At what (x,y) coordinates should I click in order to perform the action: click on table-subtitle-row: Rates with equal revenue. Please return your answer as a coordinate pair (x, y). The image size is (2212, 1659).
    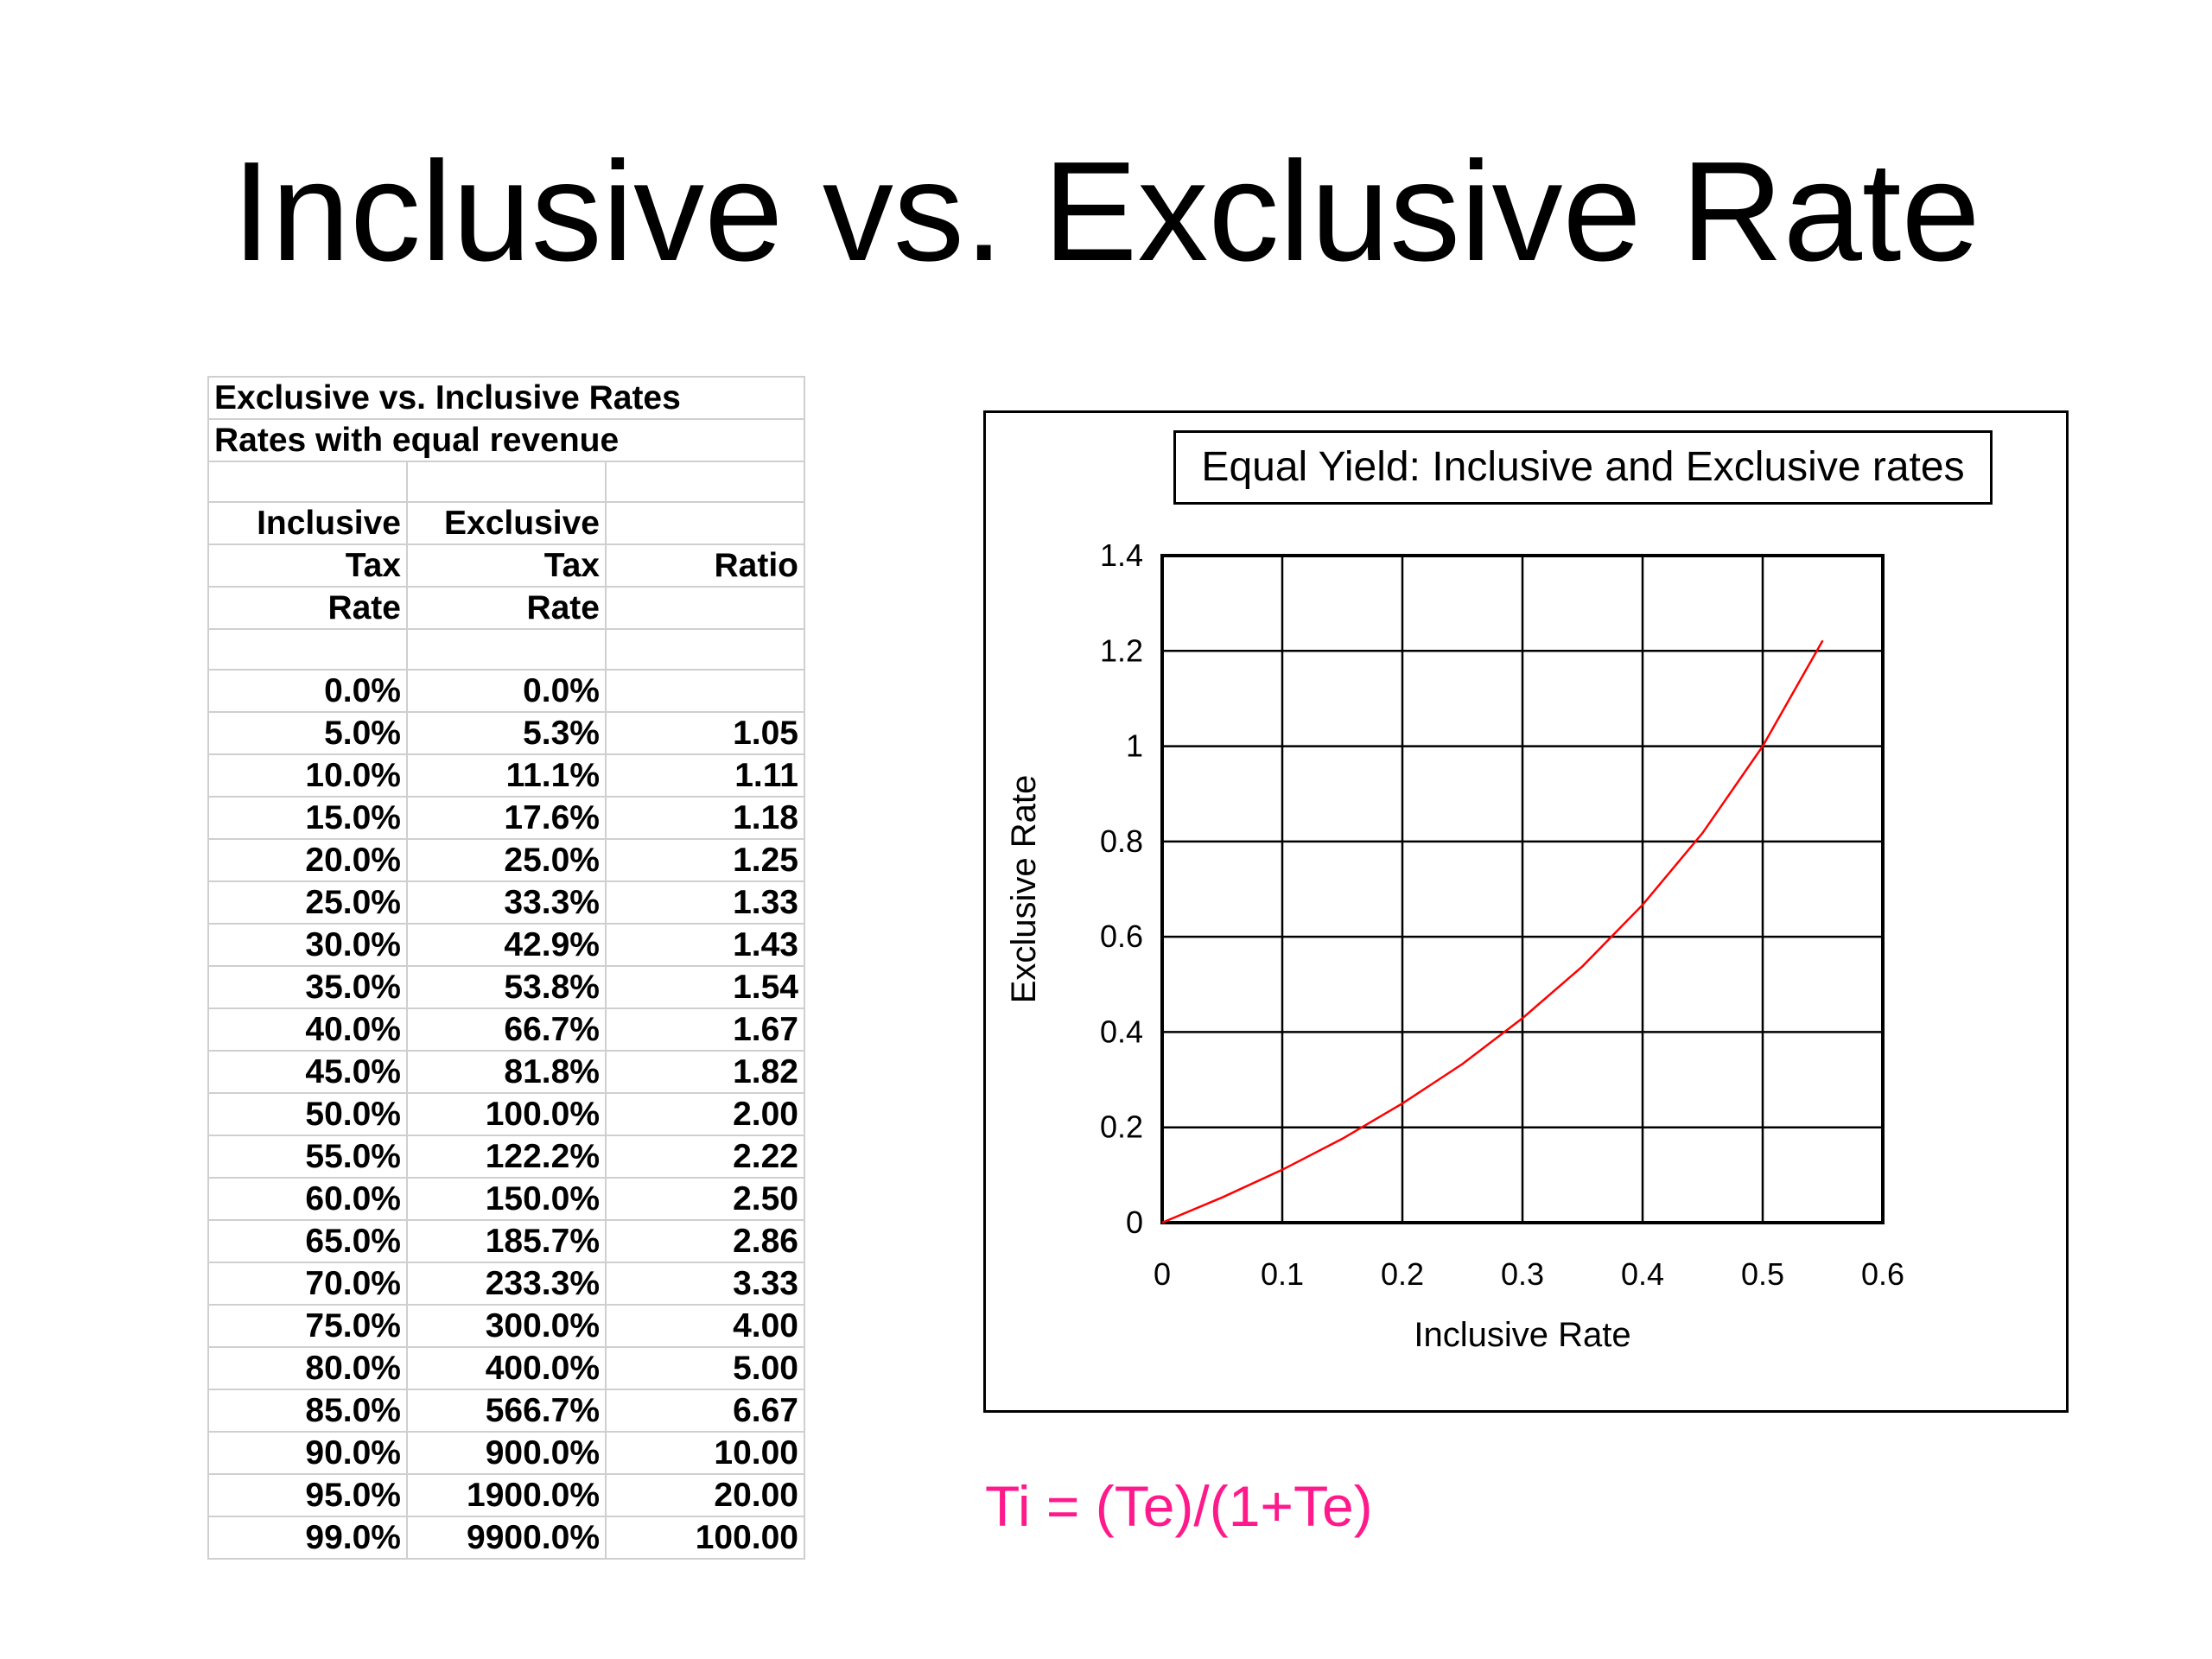
    Looking at the image, I should click on (506, 440).